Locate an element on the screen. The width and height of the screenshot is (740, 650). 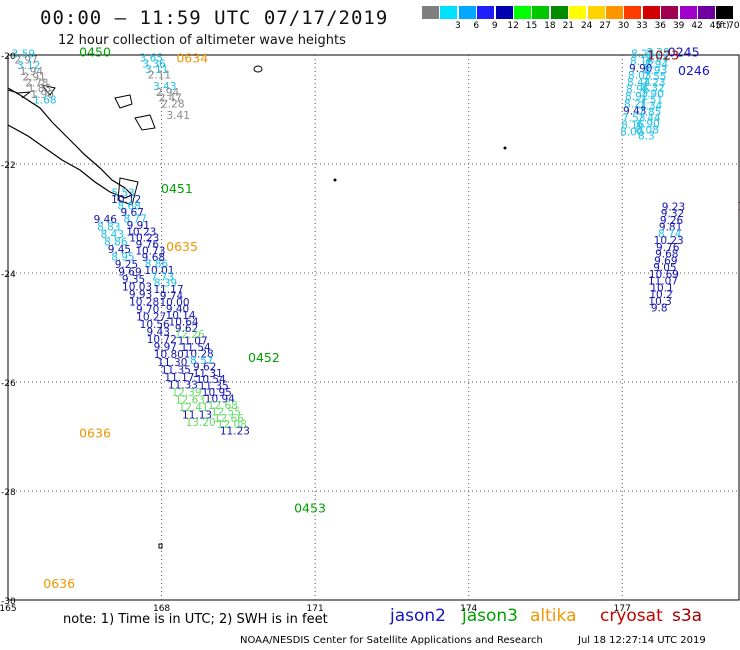
wave-height-value: 10.69 is located at coordinates (664, 275).